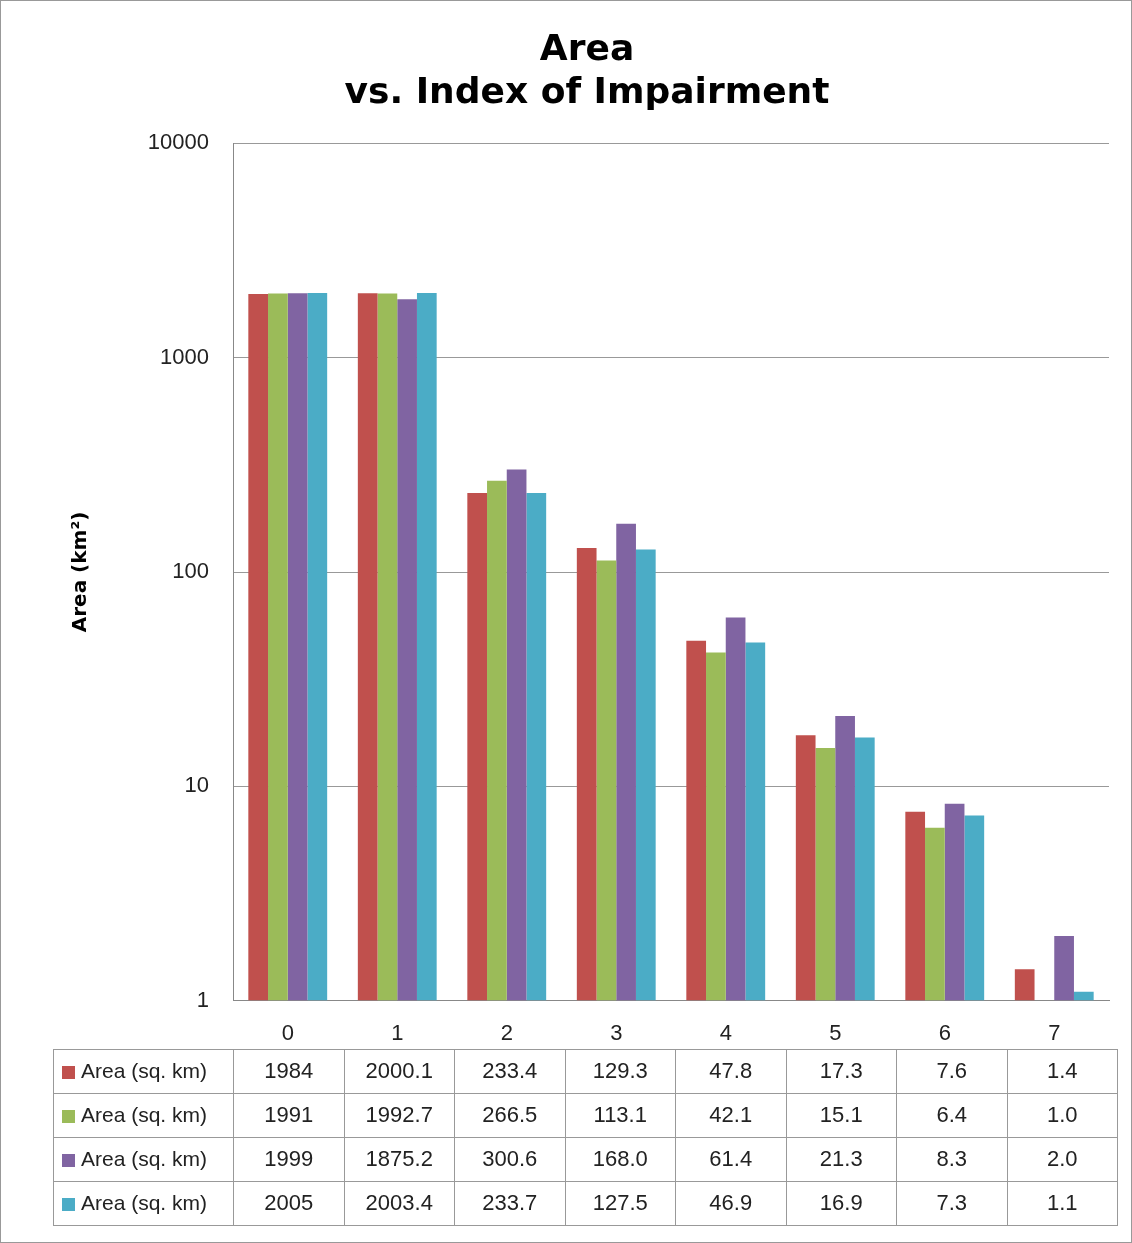 Image resolution: width=1132 pixels, height=1243 pixels. Describe the element at coordinates (944, 1032) in the screenshot. I see `x-tick-label: 6` at that location.